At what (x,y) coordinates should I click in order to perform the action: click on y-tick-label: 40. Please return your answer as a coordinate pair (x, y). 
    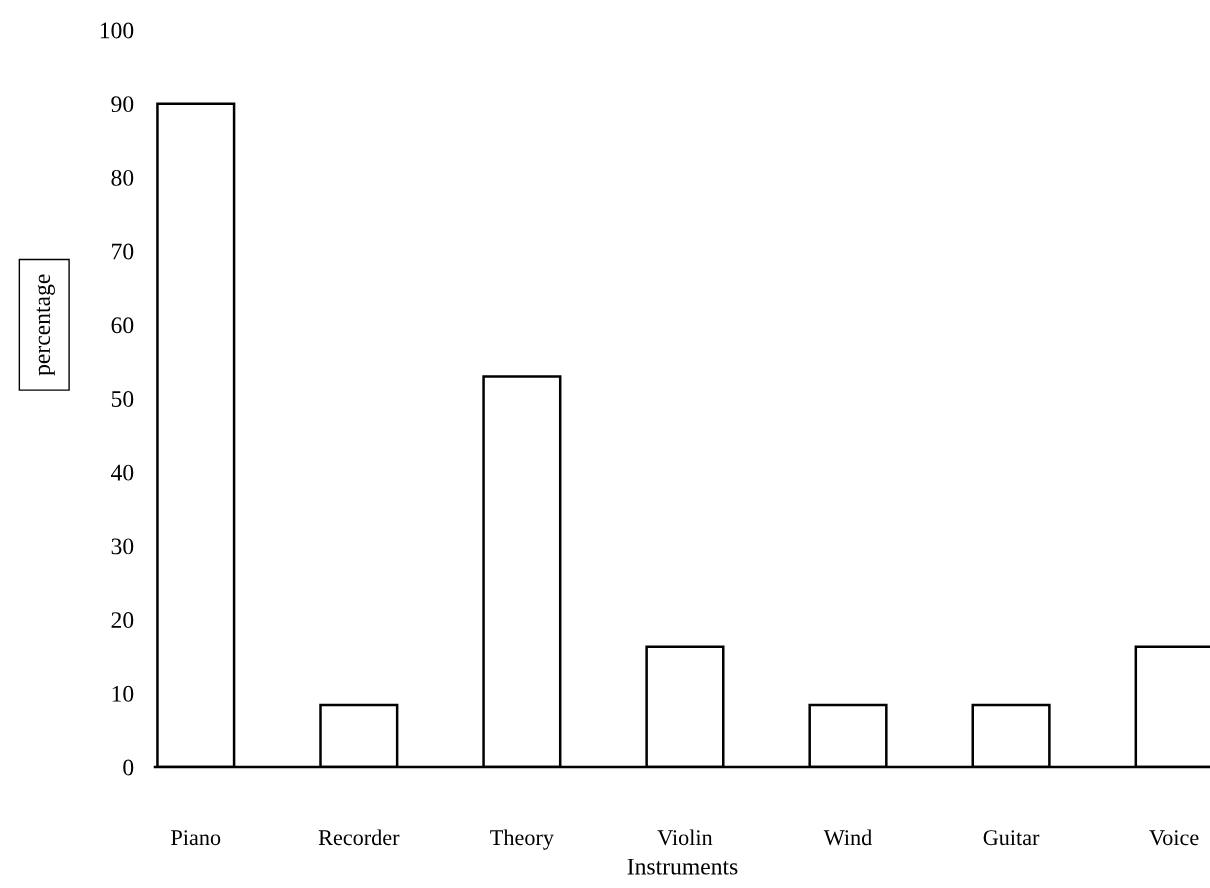
    Looking at the image, I should click on (122, 472).